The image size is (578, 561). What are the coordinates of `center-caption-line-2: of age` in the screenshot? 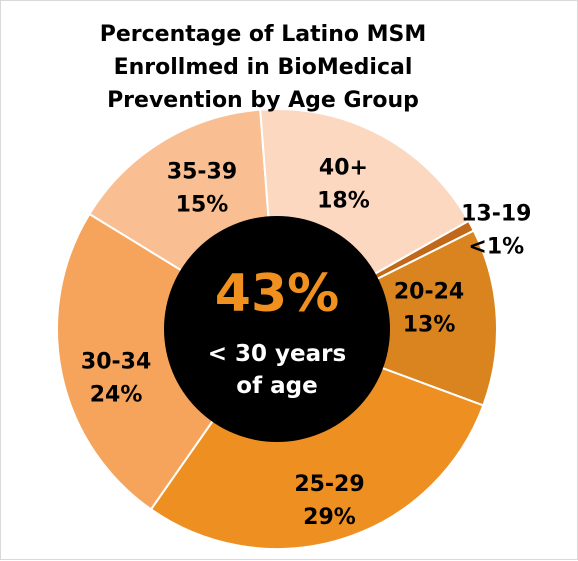 It's located at (276, 386).